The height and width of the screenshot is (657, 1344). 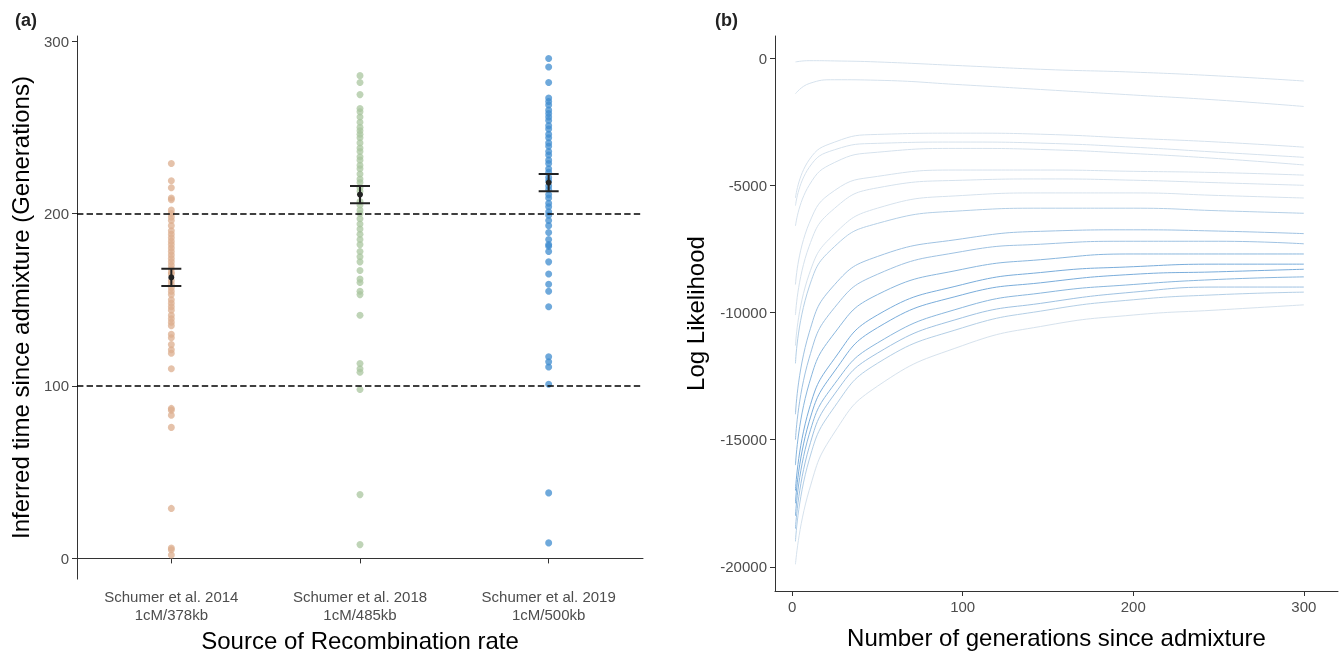 I want to click on x-tick-label: Schumer et al. 2018 1cM/485kb, so click(x=360, y=605).